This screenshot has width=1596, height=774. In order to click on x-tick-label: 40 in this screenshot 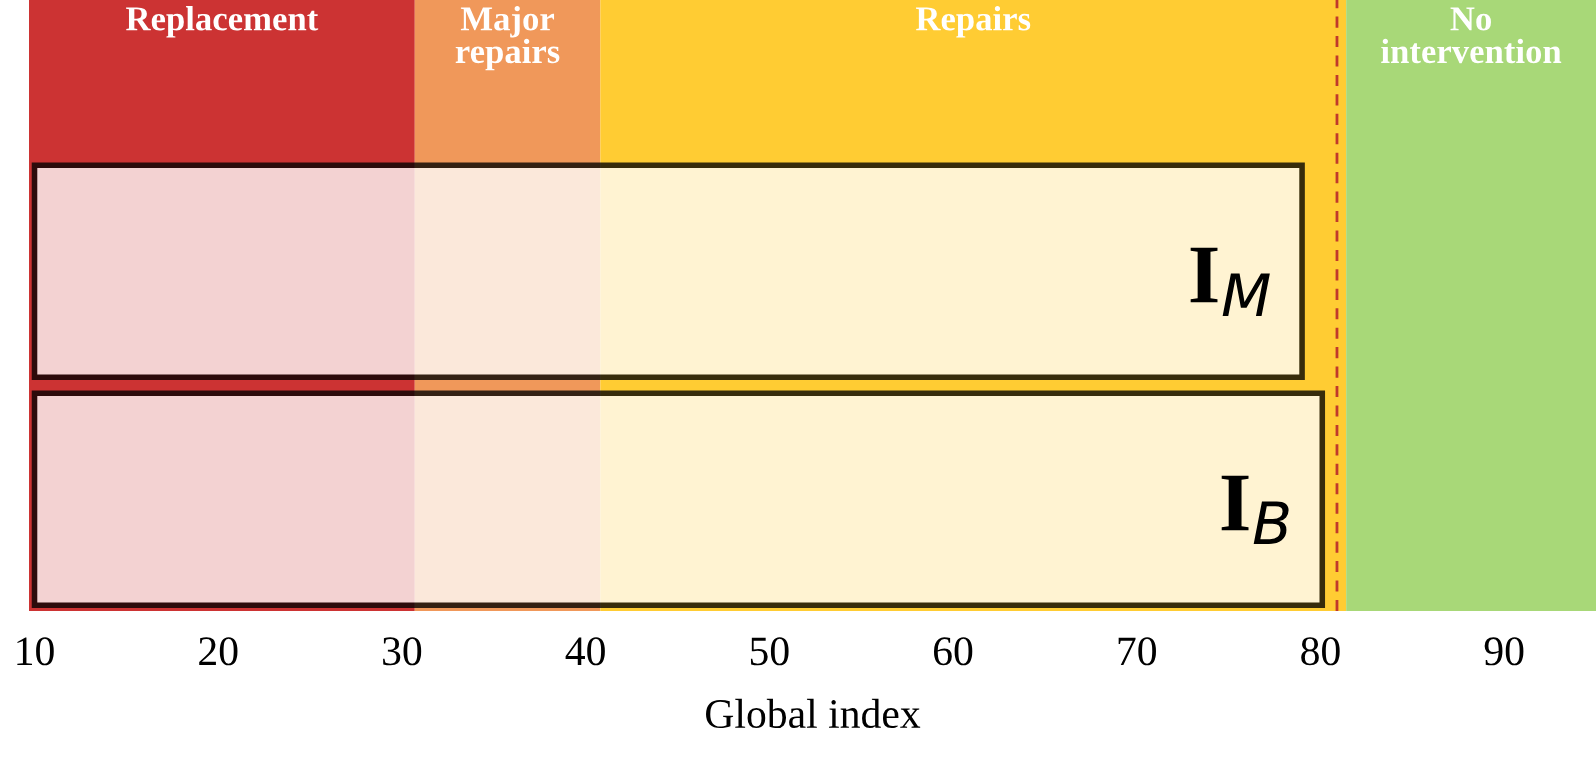, I will do `click(585, 651)`.